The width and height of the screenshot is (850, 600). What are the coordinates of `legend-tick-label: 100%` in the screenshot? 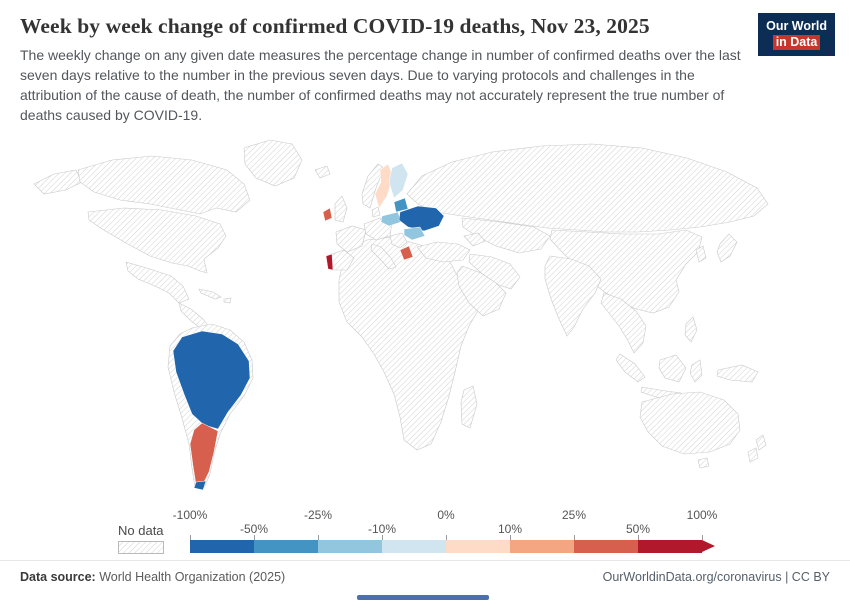 It's located at (702, 514).